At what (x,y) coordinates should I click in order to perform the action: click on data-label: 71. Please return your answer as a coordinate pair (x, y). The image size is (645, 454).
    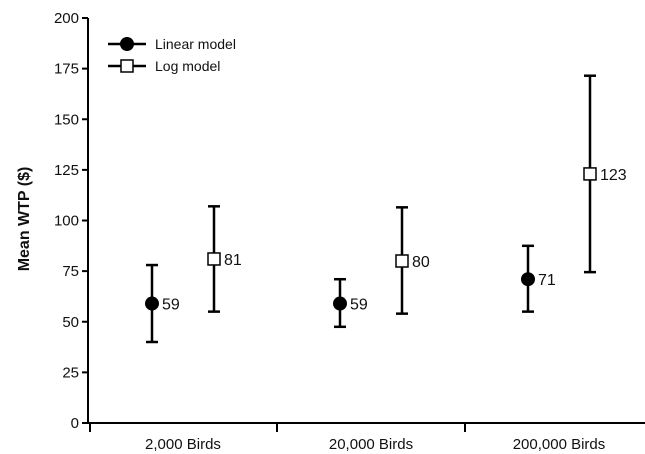
    Looking at the image, I should click on (547, 280).